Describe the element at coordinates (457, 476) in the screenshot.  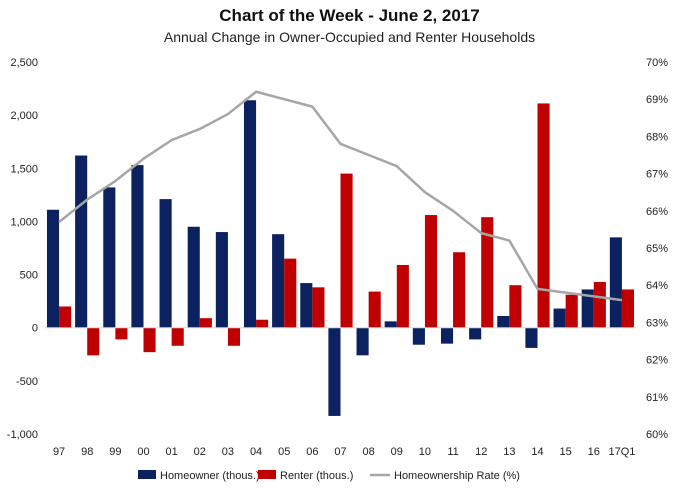
I see `legend-label: Homeownership Rate (%)` at that location.